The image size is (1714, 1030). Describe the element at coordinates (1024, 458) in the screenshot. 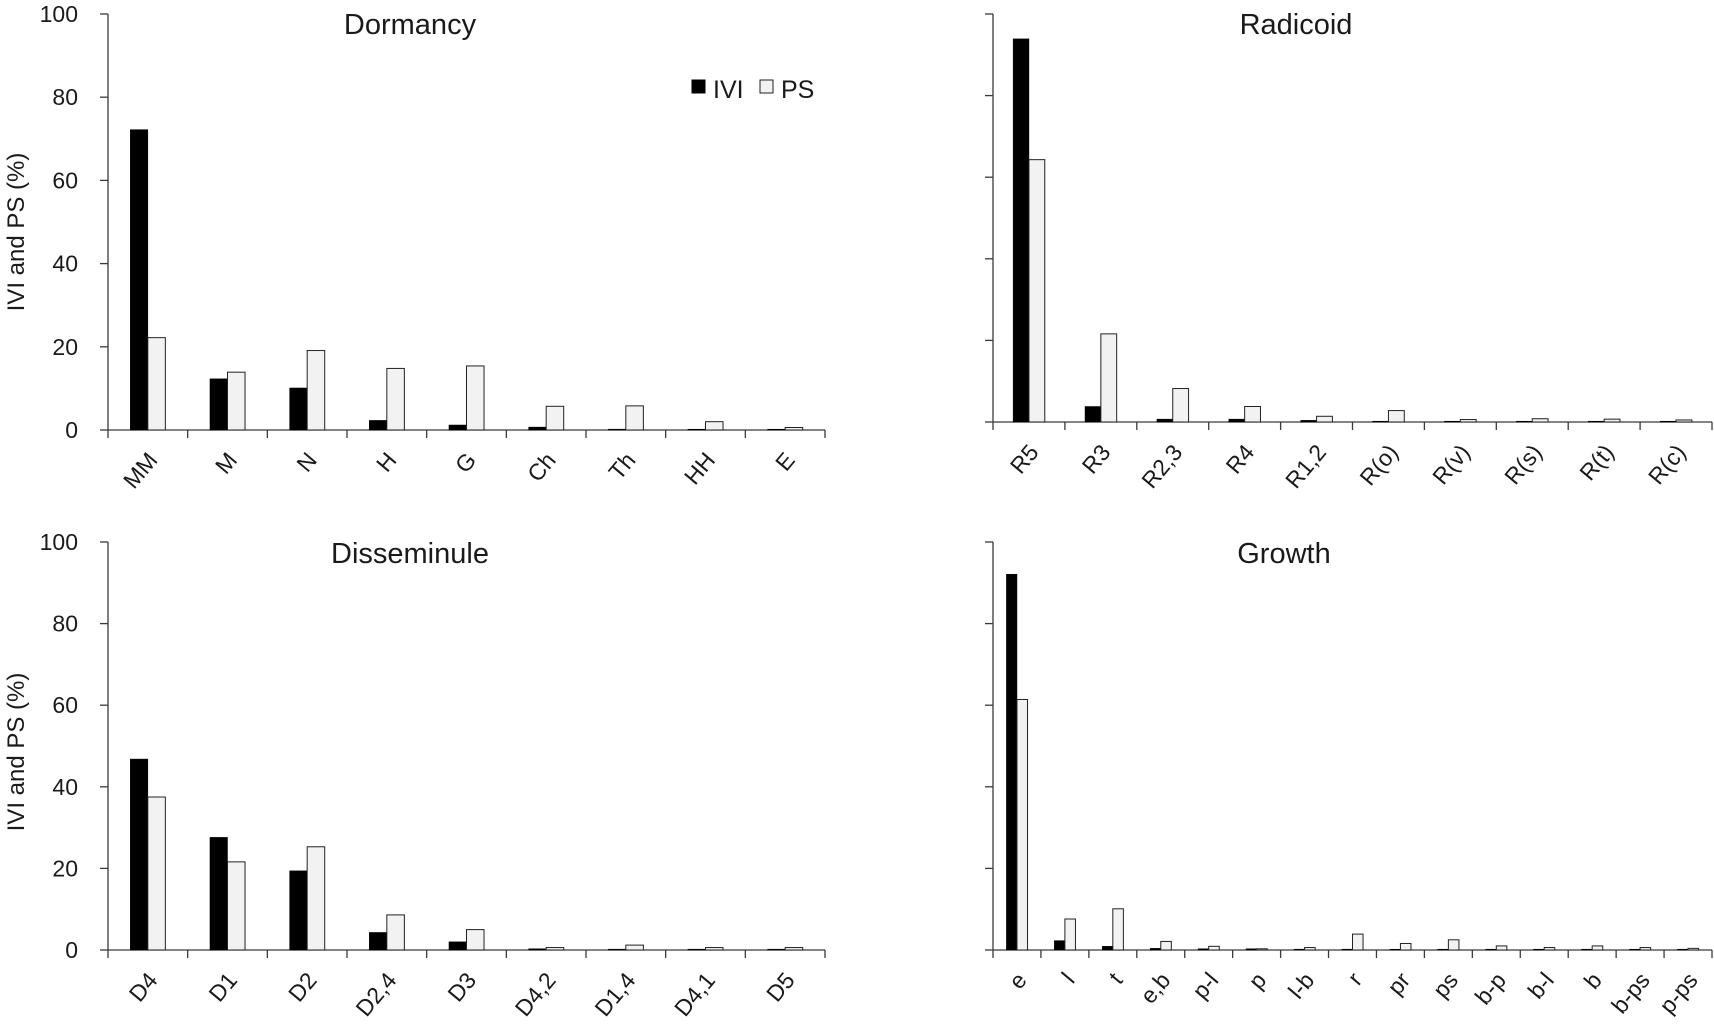

I see `x-tick-label: R5` at that location.